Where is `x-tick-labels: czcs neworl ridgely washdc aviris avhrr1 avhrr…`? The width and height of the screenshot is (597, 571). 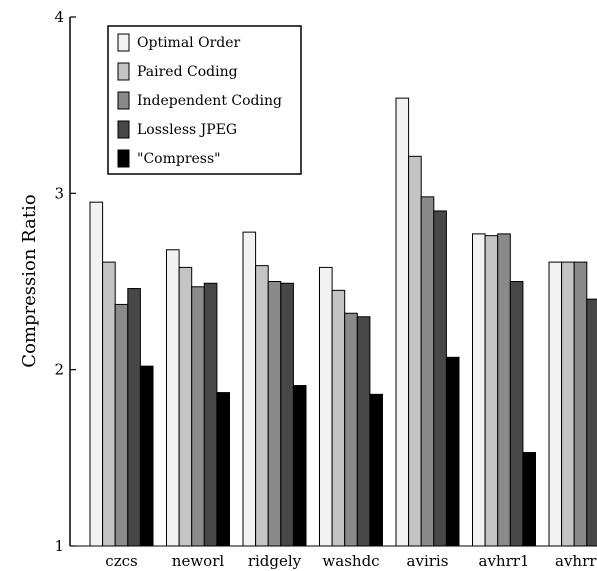
x-tick-labels: czcs neworl ridgely washdc aviris avhrr1 avhrr… is located at coordinates (351, 561).